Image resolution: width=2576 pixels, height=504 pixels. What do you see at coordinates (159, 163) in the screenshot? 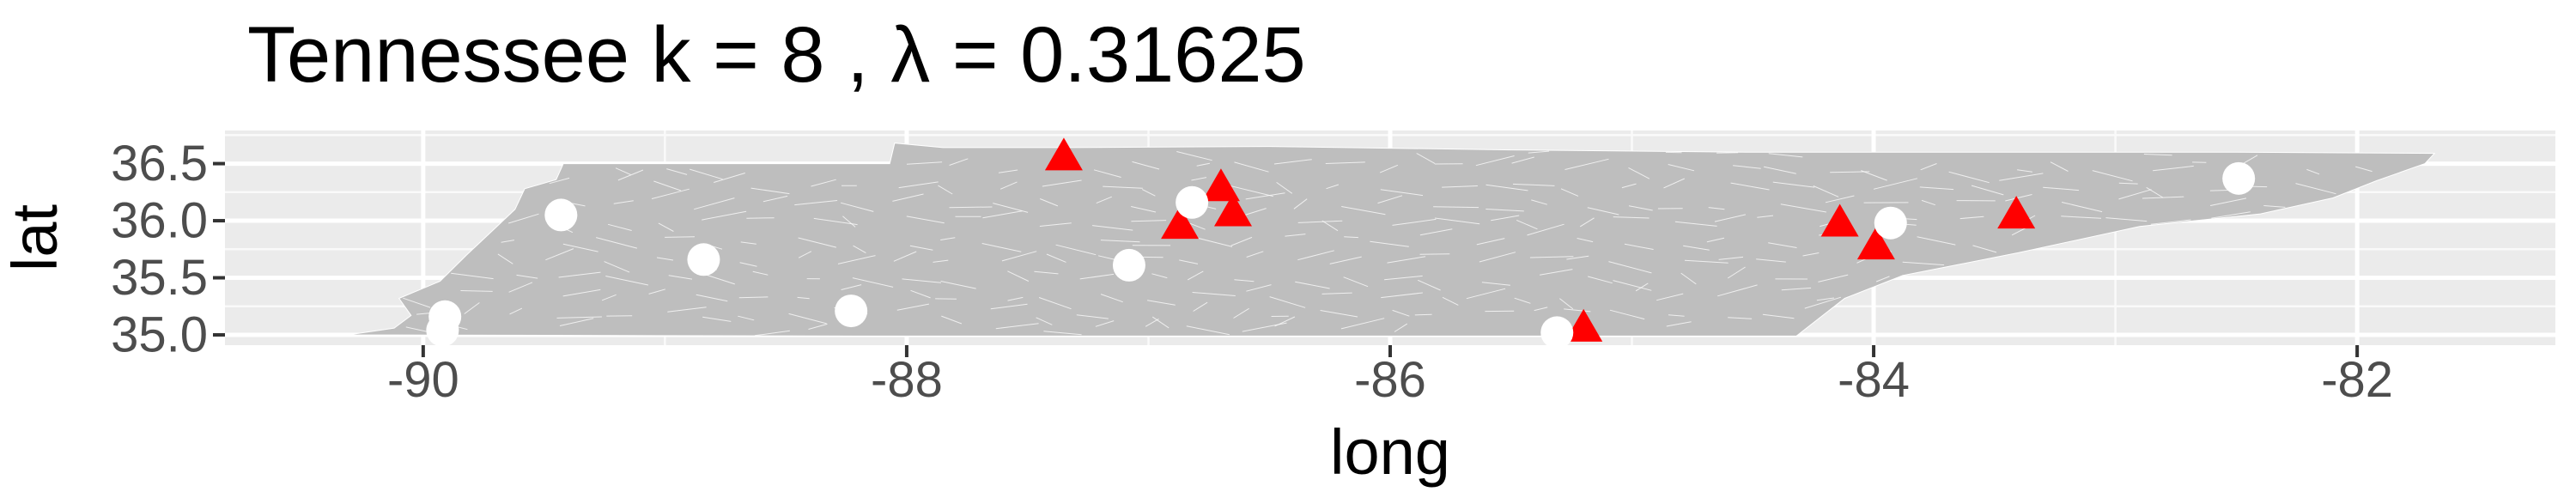
I see `y-tick-label: 36.5` at bounding box center [159, 163].